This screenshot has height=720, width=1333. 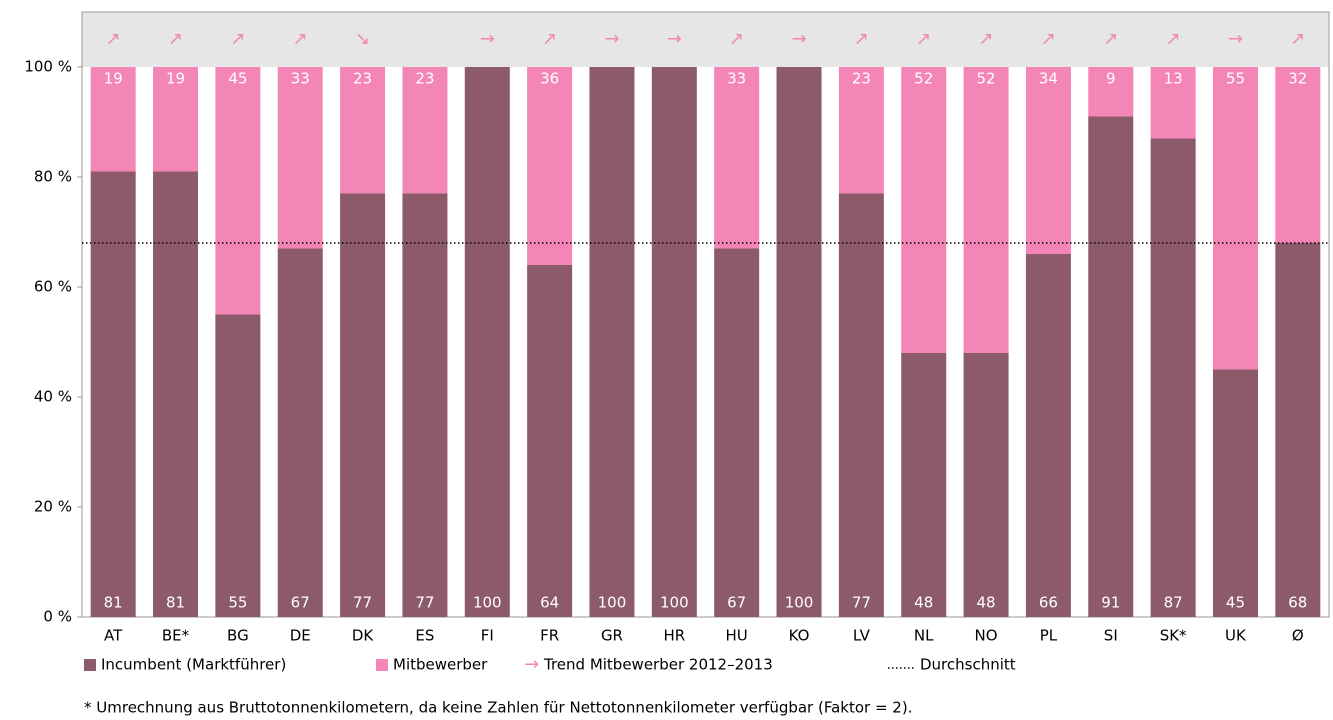 I want to click on x-tick-label: KO, so click(x=799, y=636).